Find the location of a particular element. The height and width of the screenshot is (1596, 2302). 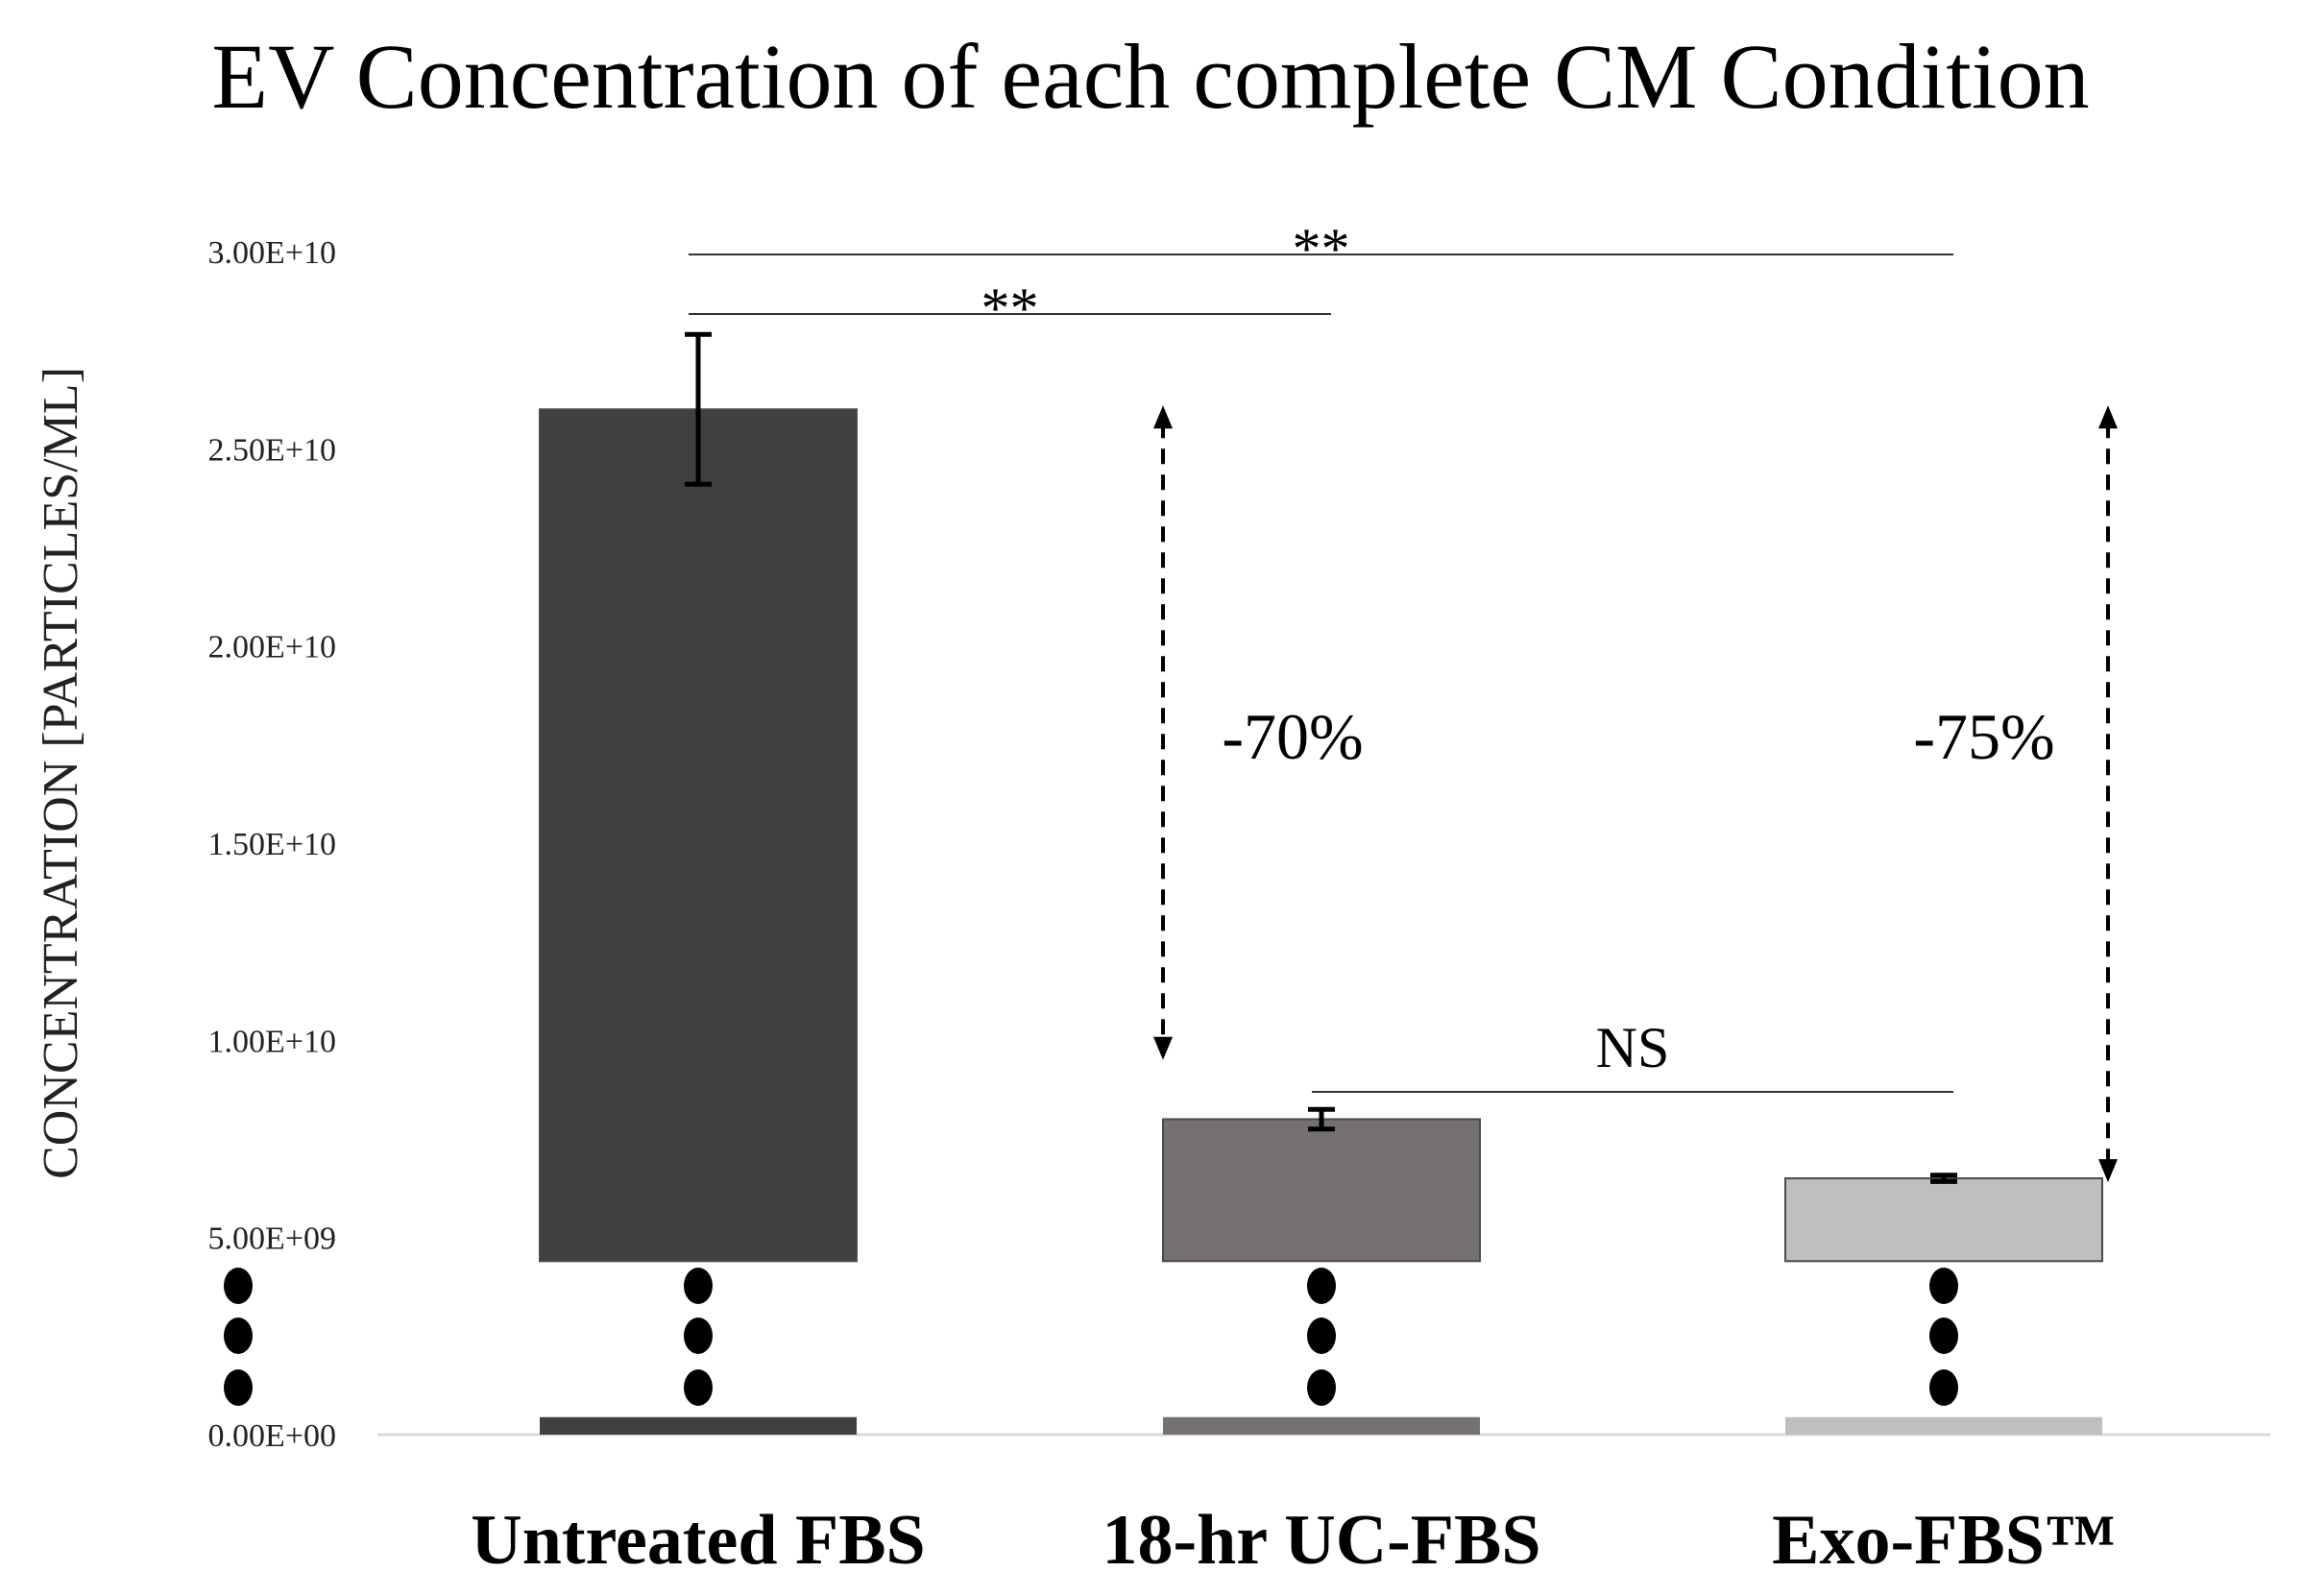

reduction-label: -70% is located at coordinates (1292, 736).